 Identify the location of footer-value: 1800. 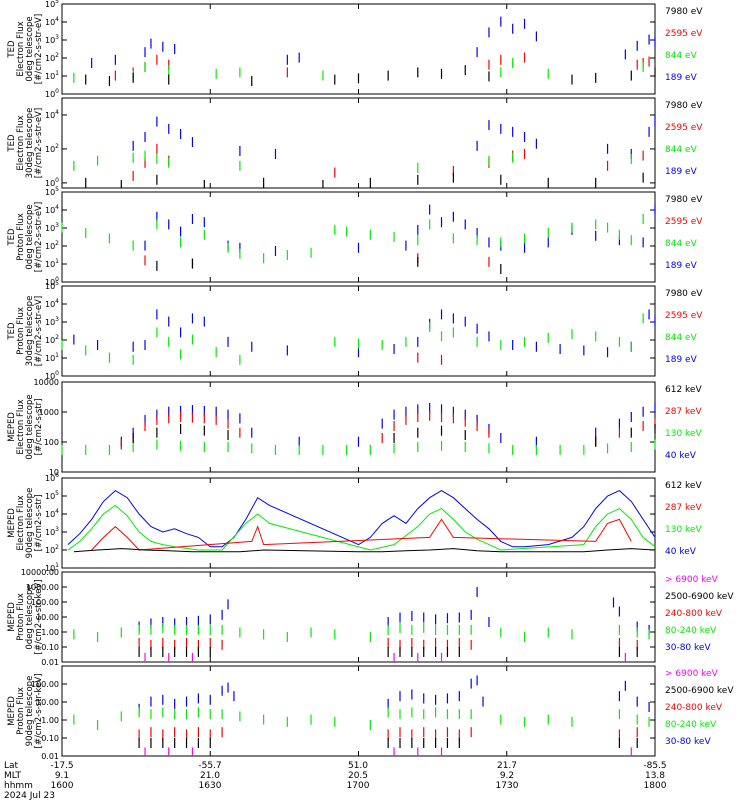
(655, 786).